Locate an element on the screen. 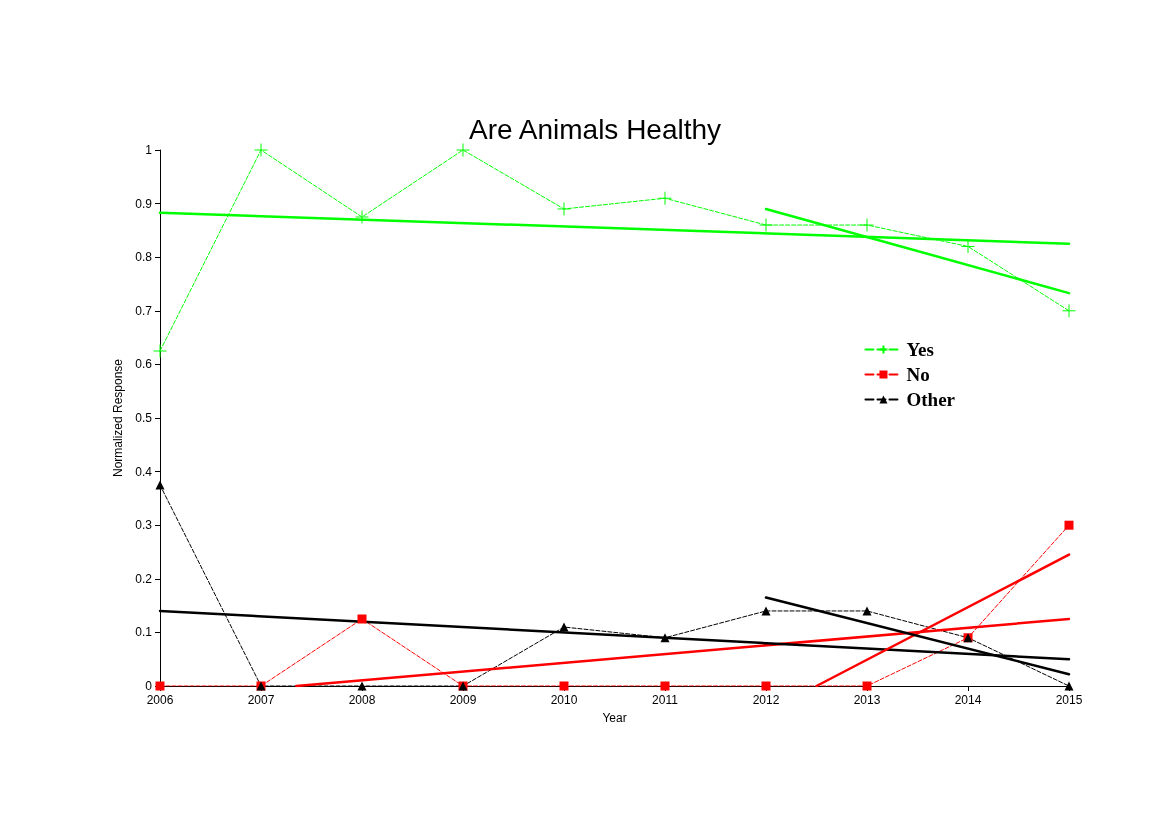 The height and width of the screenshot is (830, 1160). x-tick-label: 2007 is located at coordinates (261, 700).